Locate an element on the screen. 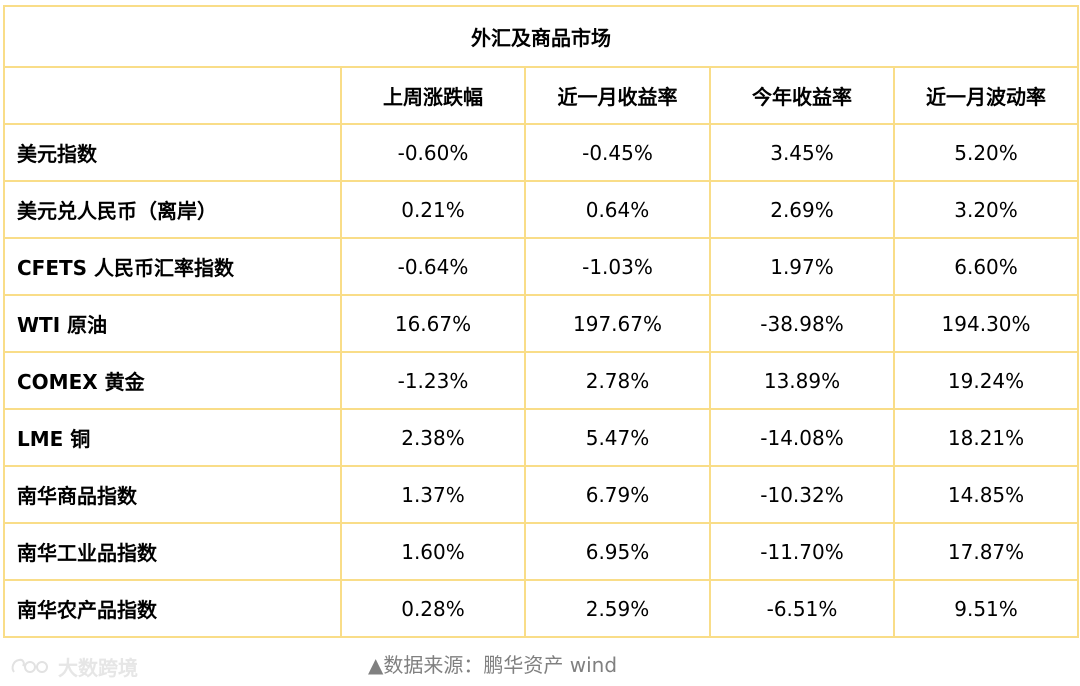 The image size is (1080, 686). table-row: 美元兑人民币（离岸） 0.21% 0.64% 2.69% 3.20% is located at coordinates (541, 209).